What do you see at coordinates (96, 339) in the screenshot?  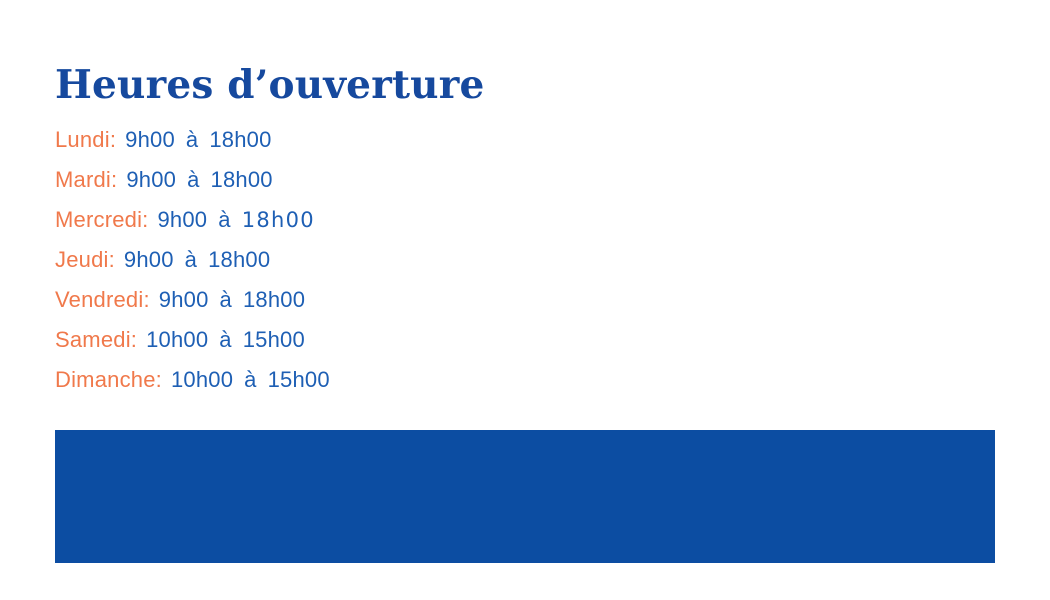 I see `day-label: Samedi:` at bounding box center [96, 339].